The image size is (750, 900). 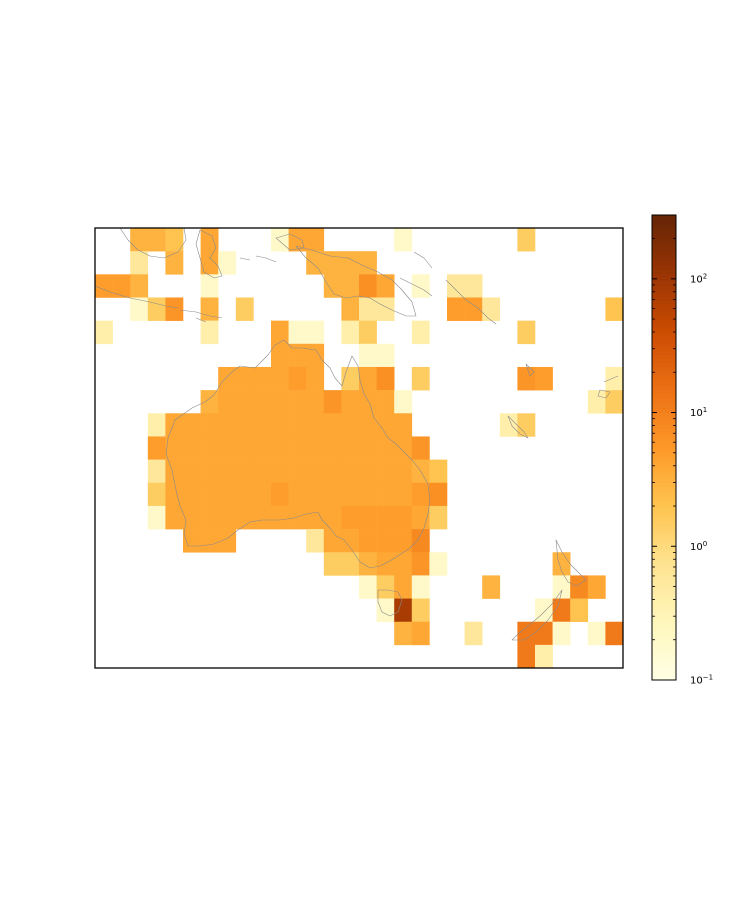 What do you see at coordinates (705, 410) in the screenshot?
I see `colorbar-tick-exponent: 1` at bounding box center [705, 410].